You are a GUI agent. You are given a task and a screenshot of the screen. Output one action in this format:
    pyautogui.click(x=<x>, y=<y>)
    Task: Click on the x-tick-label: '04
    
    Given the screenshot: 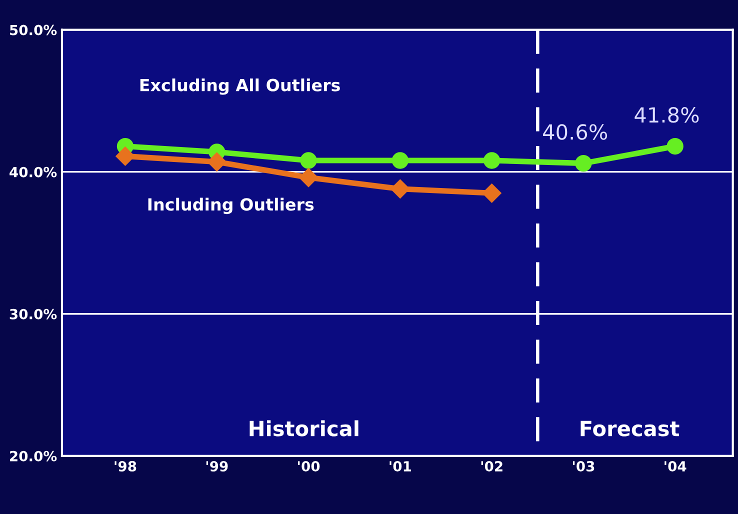 What is the action you would take?
    pyautogui.click(x=675, y=466)
    